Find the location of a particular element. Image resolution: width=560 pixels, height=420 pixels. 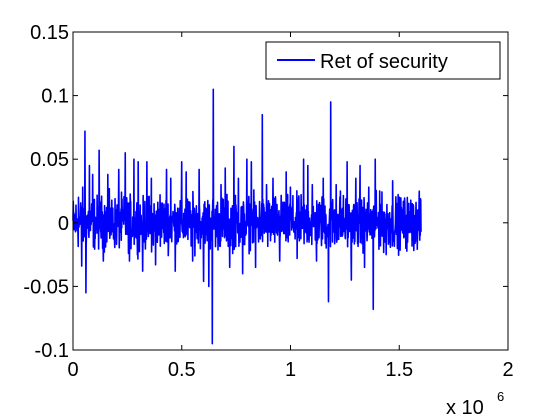

x-tick-label: 0.5 is located at coordinates (182, 370).